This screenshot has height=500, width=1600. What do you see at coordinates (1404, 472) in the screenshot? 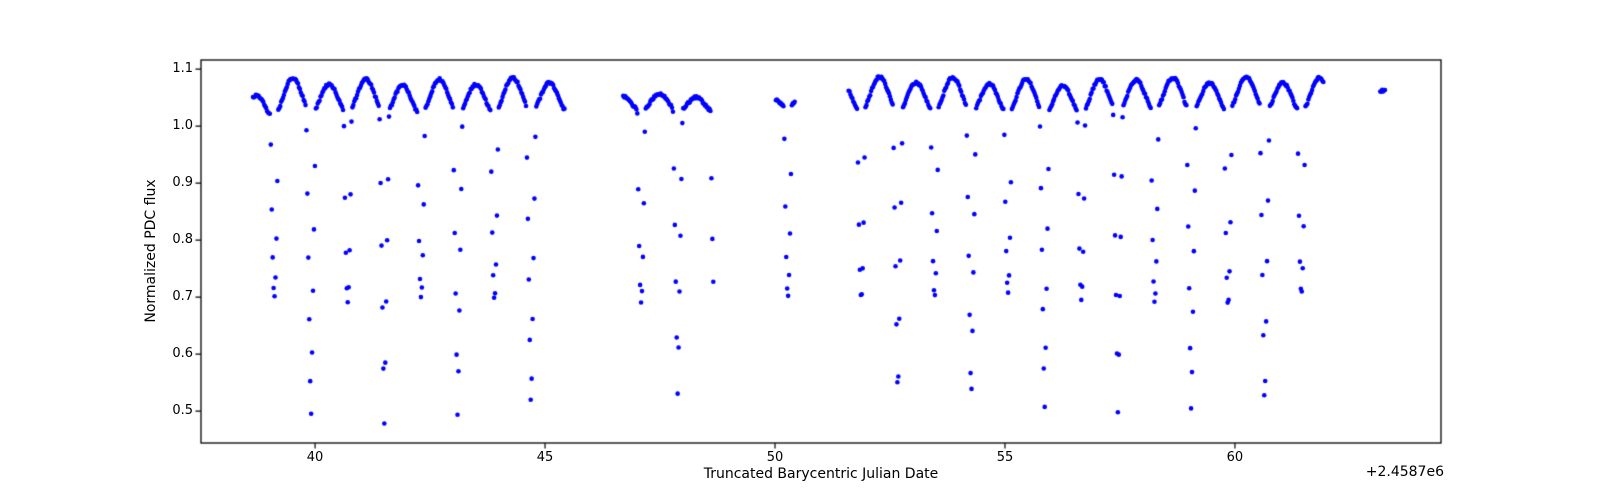
I see `x-axis-offset-text: +2.4587e6` at bounding box center [1404, 472].